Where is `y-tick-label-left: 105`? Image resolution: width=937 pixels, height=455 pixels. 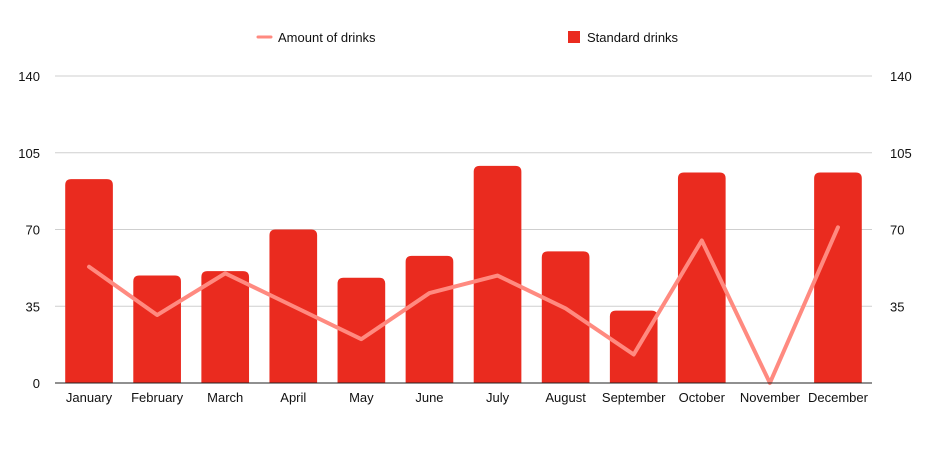 y-tick-label-left: 105 is located at coordinates (29, 153).